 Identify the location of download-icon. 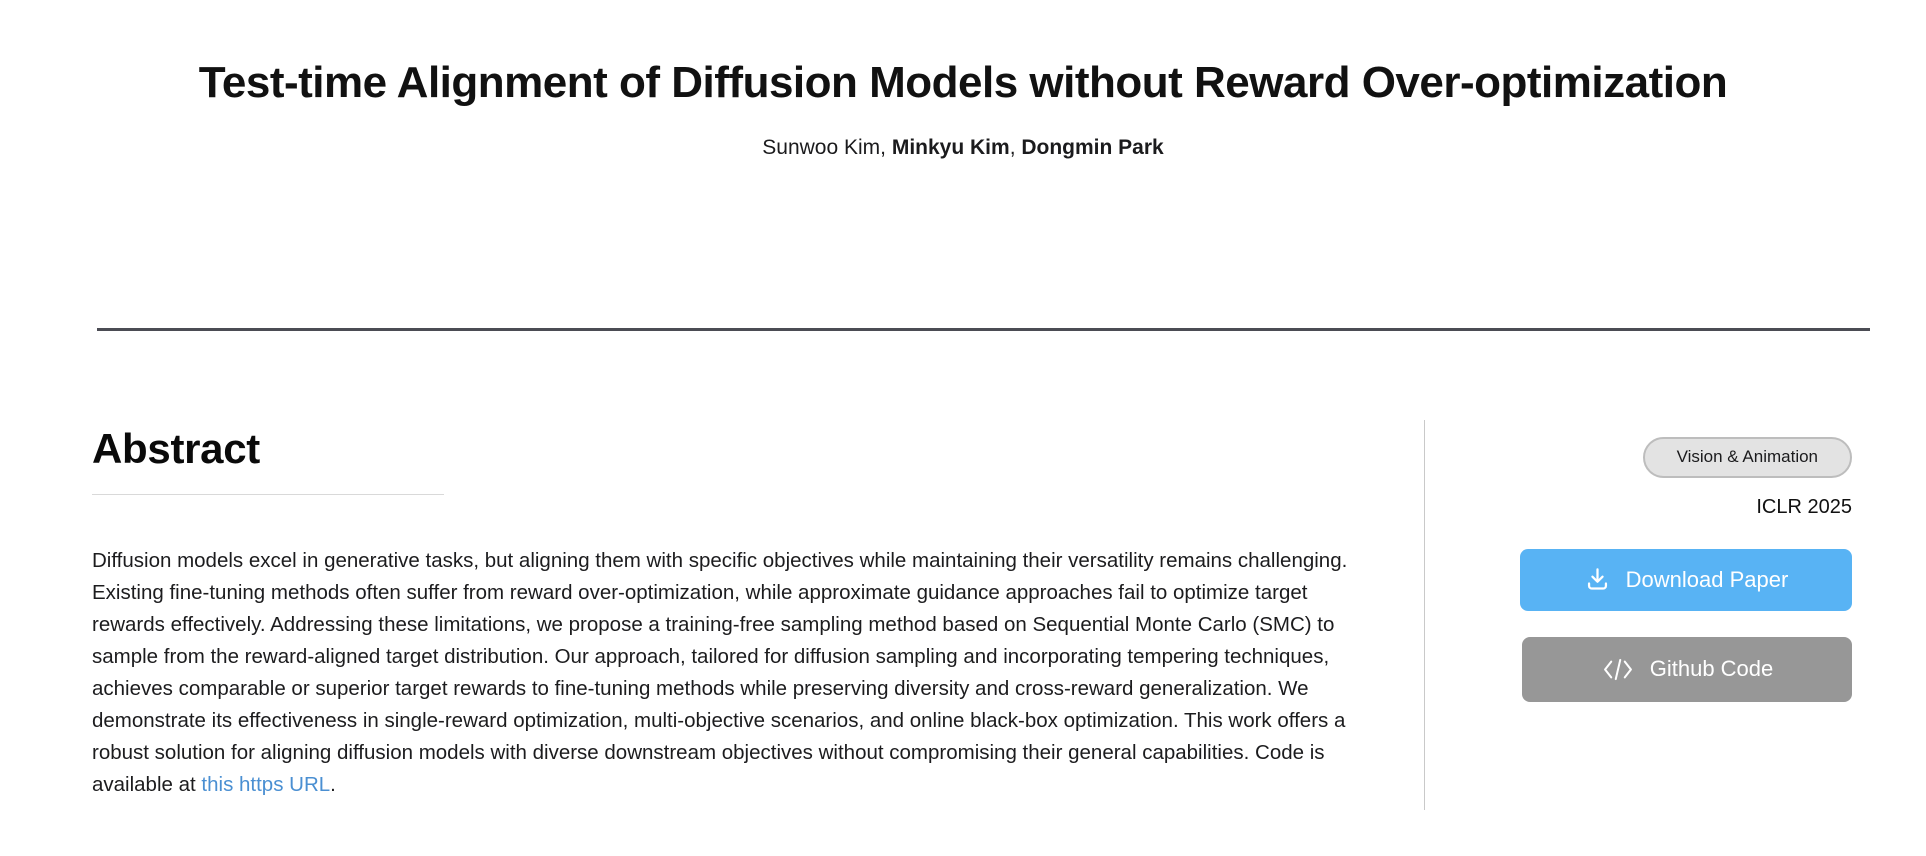
(1597, 579).